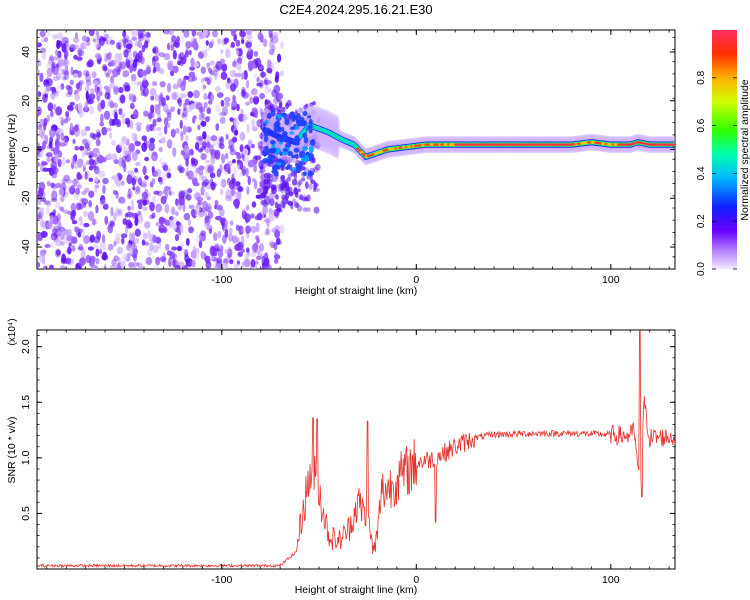 The height and width of the screenshot is (600, 750). I want to click on ridge-core, so click(358, 148).